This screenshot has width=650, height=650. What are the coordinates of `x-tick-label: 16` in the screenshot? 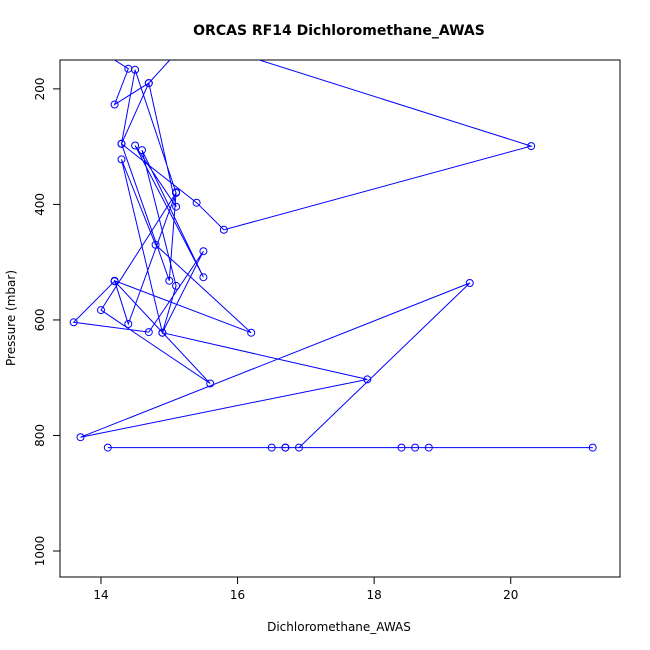 It's located at (237, 595).